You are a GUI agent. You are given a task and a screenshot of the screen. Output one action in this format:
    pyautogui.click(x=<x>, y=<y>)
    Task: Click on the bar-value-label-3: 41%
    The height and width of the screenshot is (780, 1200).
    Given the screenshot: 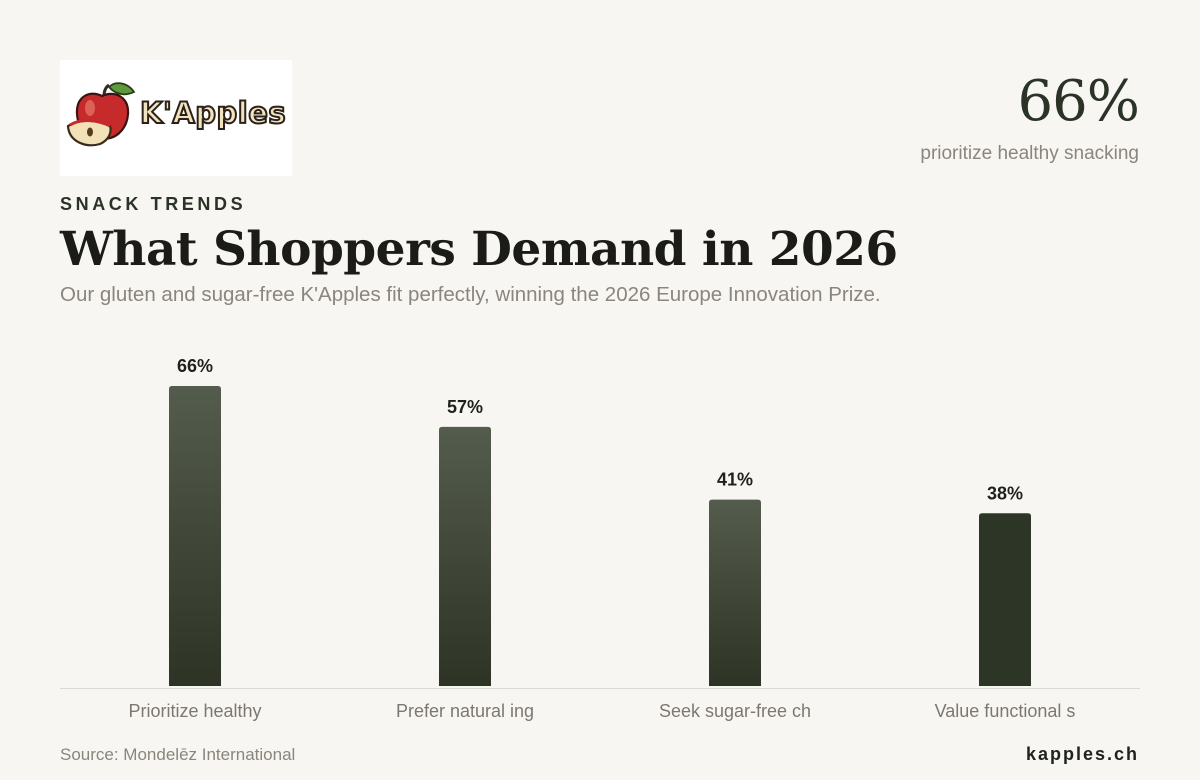 What is the action you would take?
    pyautogui.click(x=735, y=480)
    